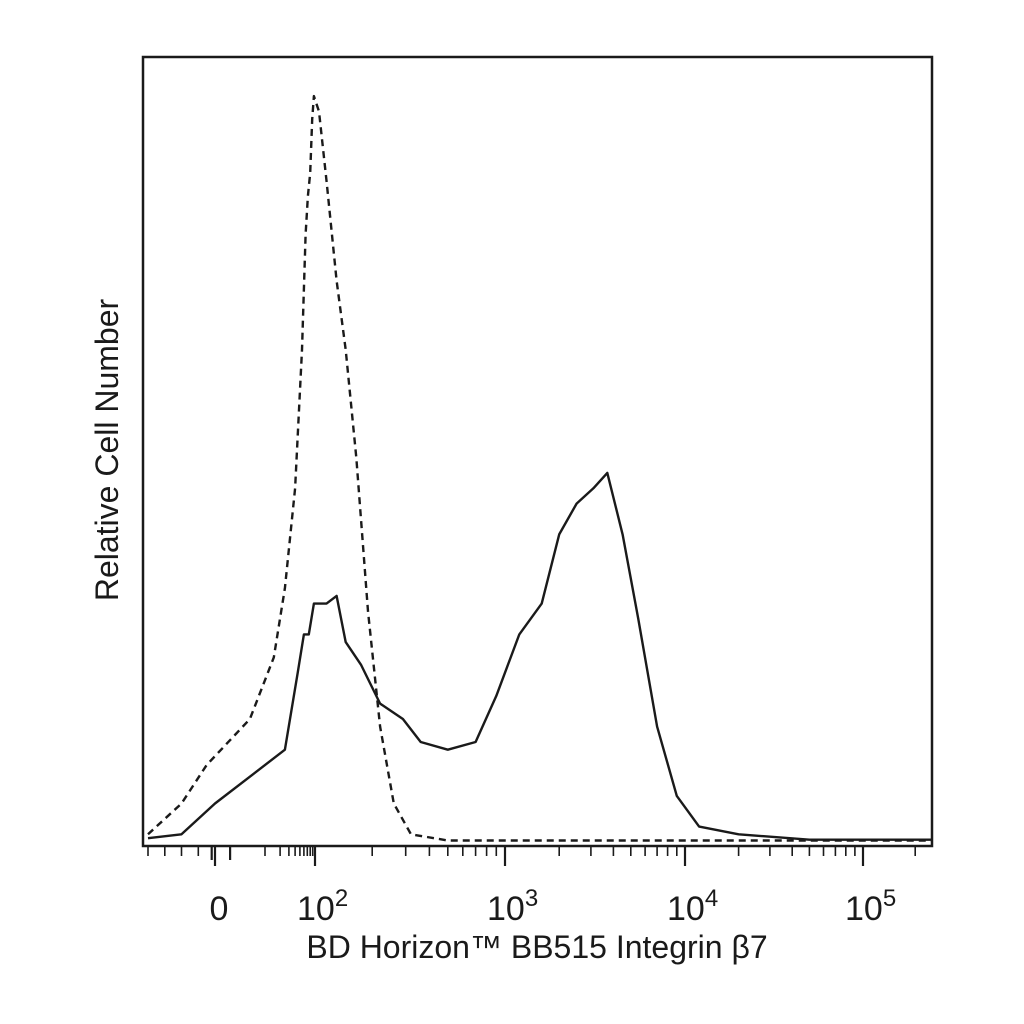 Image resolution: width=1024 pixels, height=1024 pixels. I want to click on x-tick-label: 10², so click(322, 906).